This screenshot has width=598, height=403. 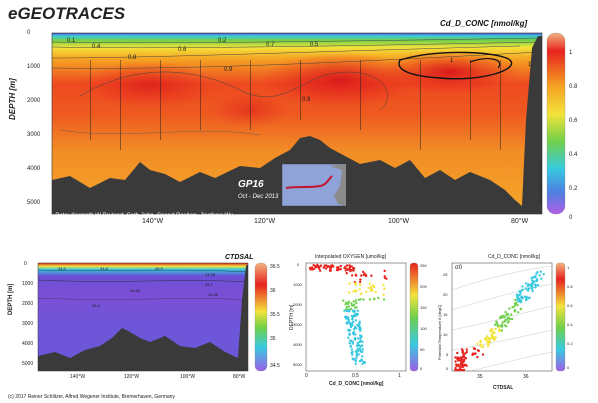 What do you see at coordinates (273, 339) in the screenshot?
I see `small-cbar-tick: 35` at bounding box center [273, 339].